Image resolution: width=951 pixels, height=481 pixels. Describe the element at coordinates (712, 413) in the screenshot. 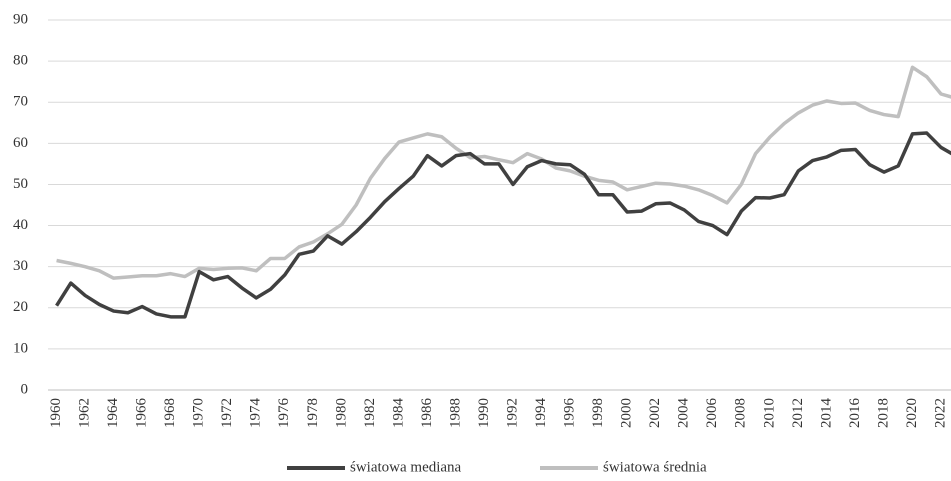

I see `x-tick-label: 2006` at that location.